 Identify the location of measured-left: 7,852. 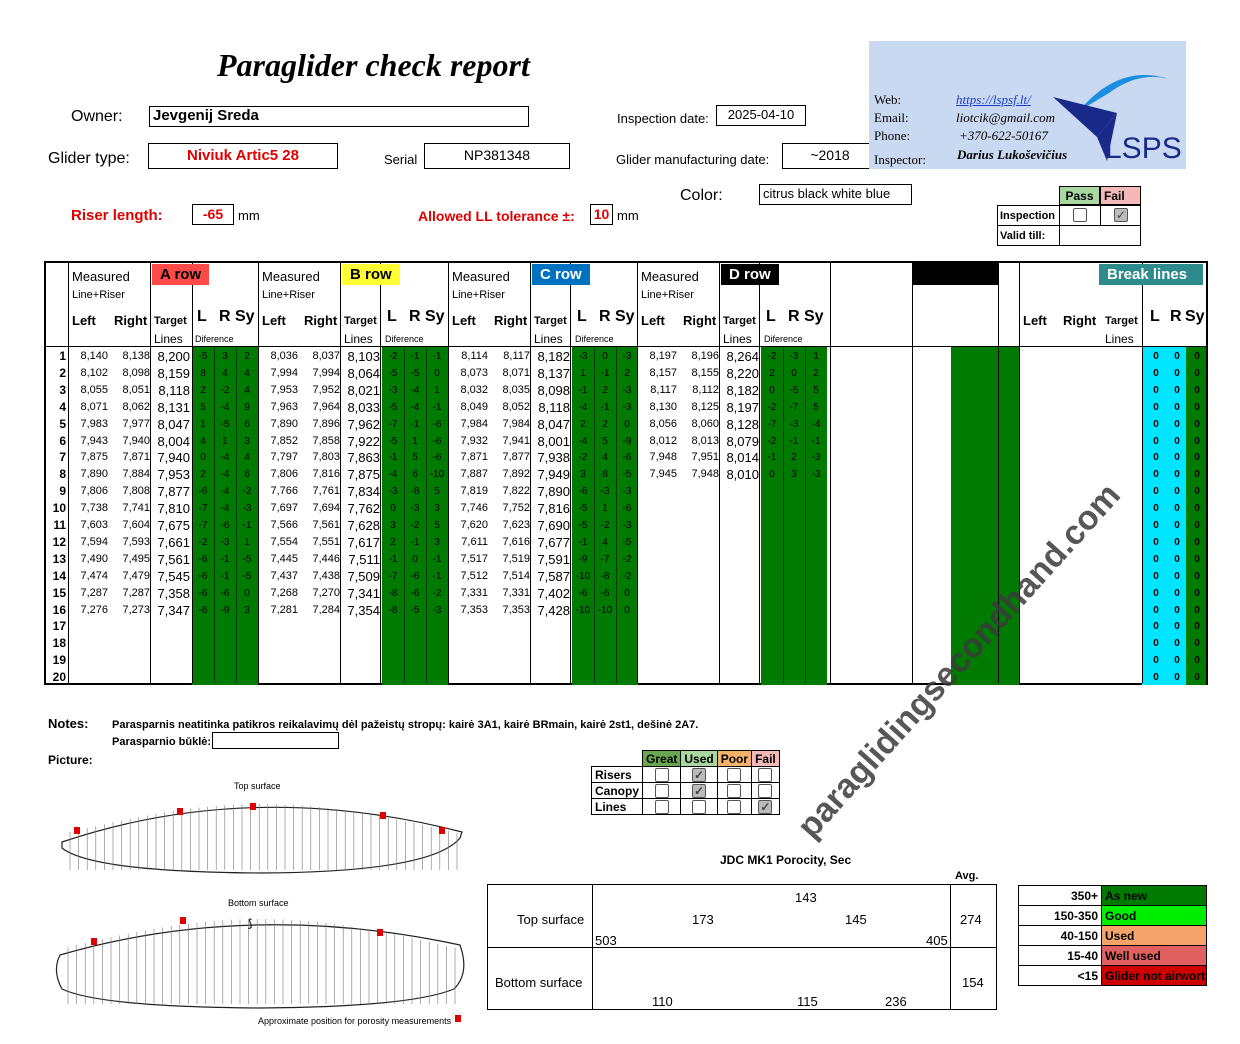
(284, 440).